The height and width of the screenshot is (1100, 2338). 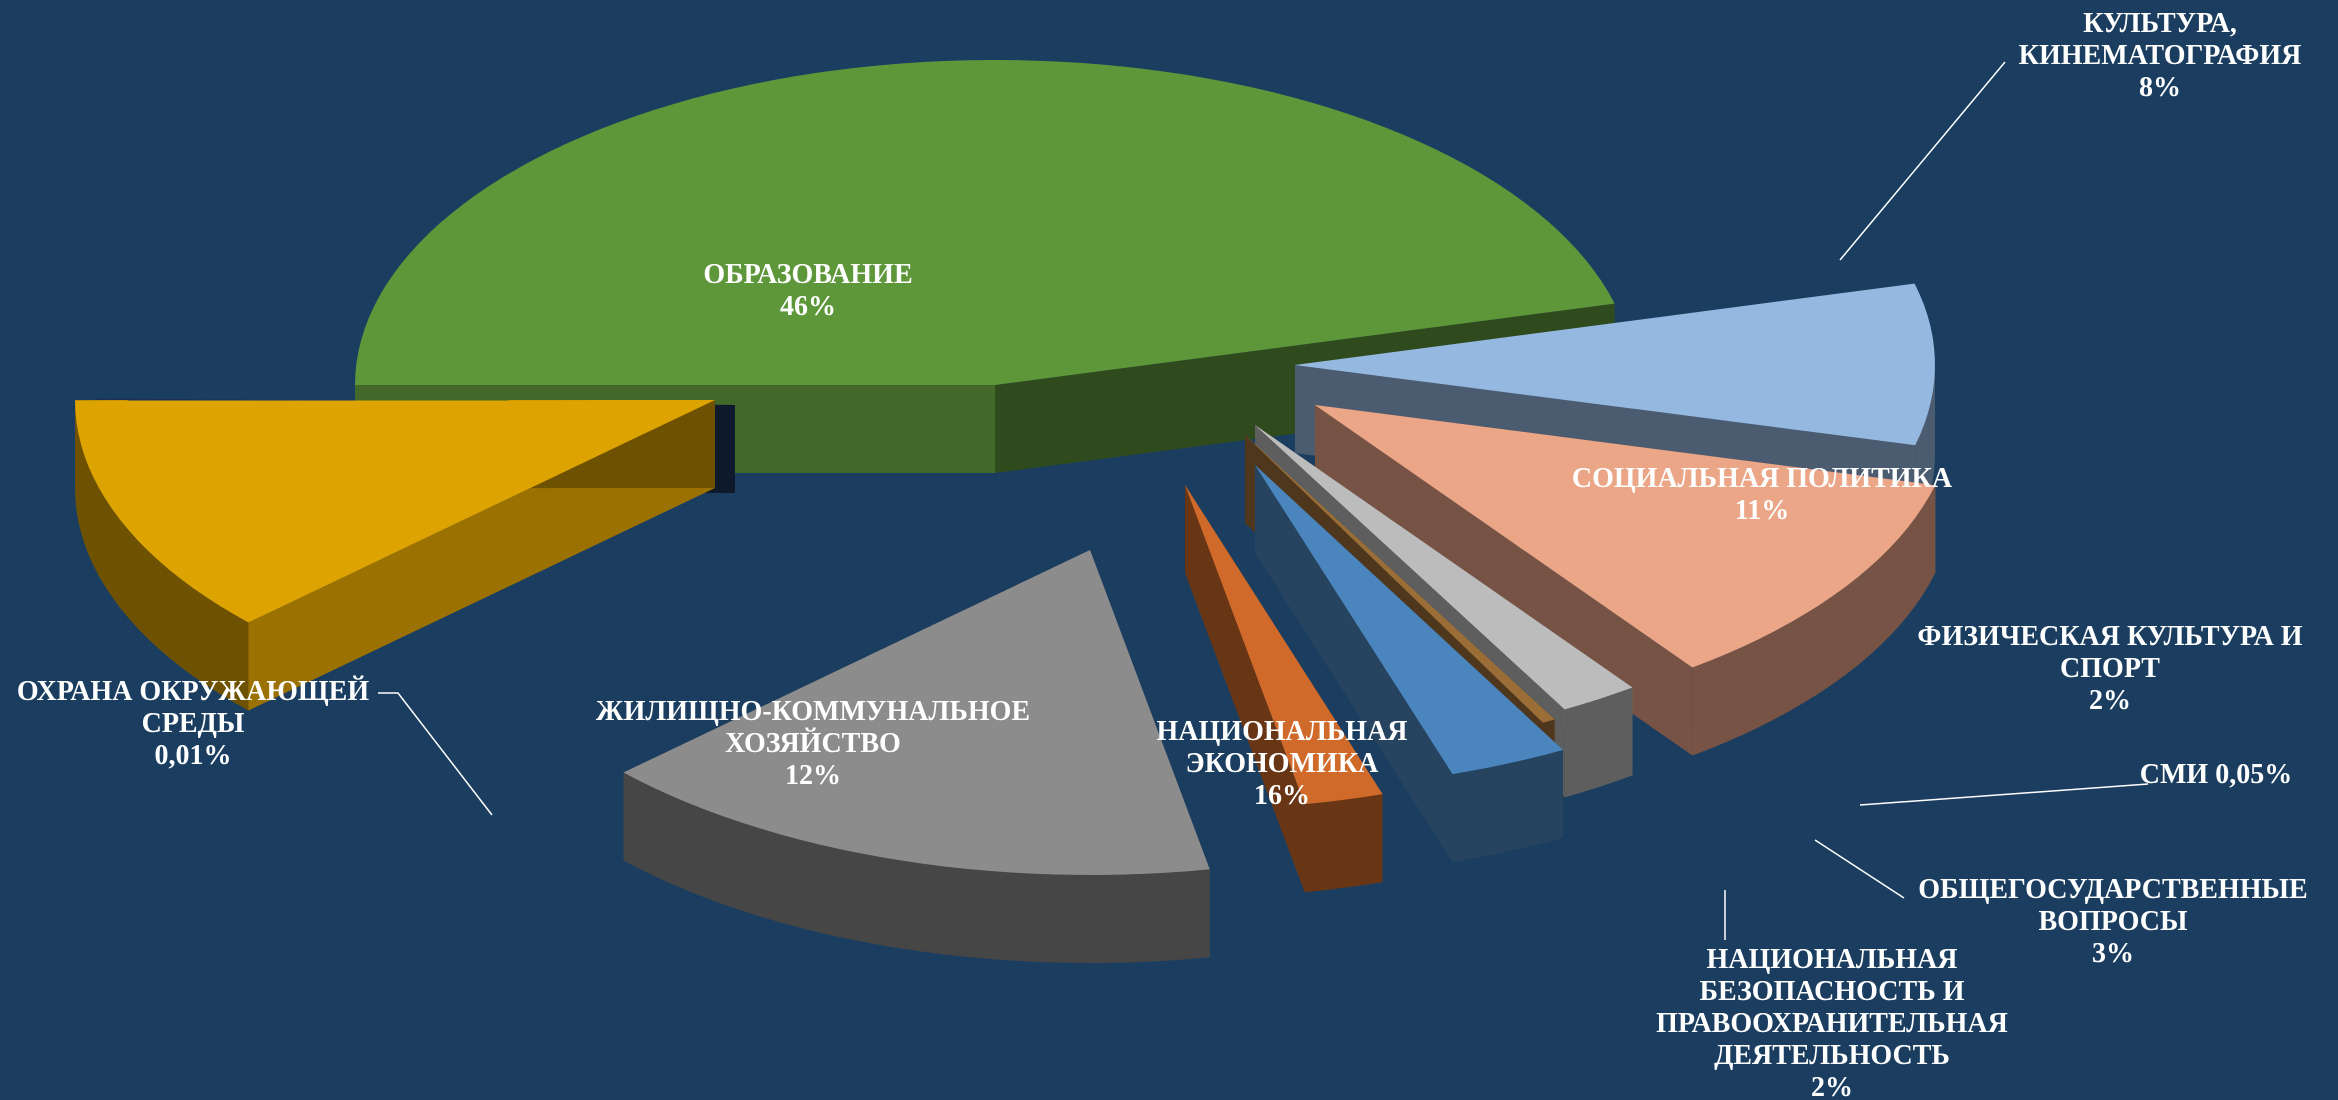 I want to click on slice-category-label: ОХРАНА ОКРУЖАЮЩЕЙ, so click(x=193, y=691).